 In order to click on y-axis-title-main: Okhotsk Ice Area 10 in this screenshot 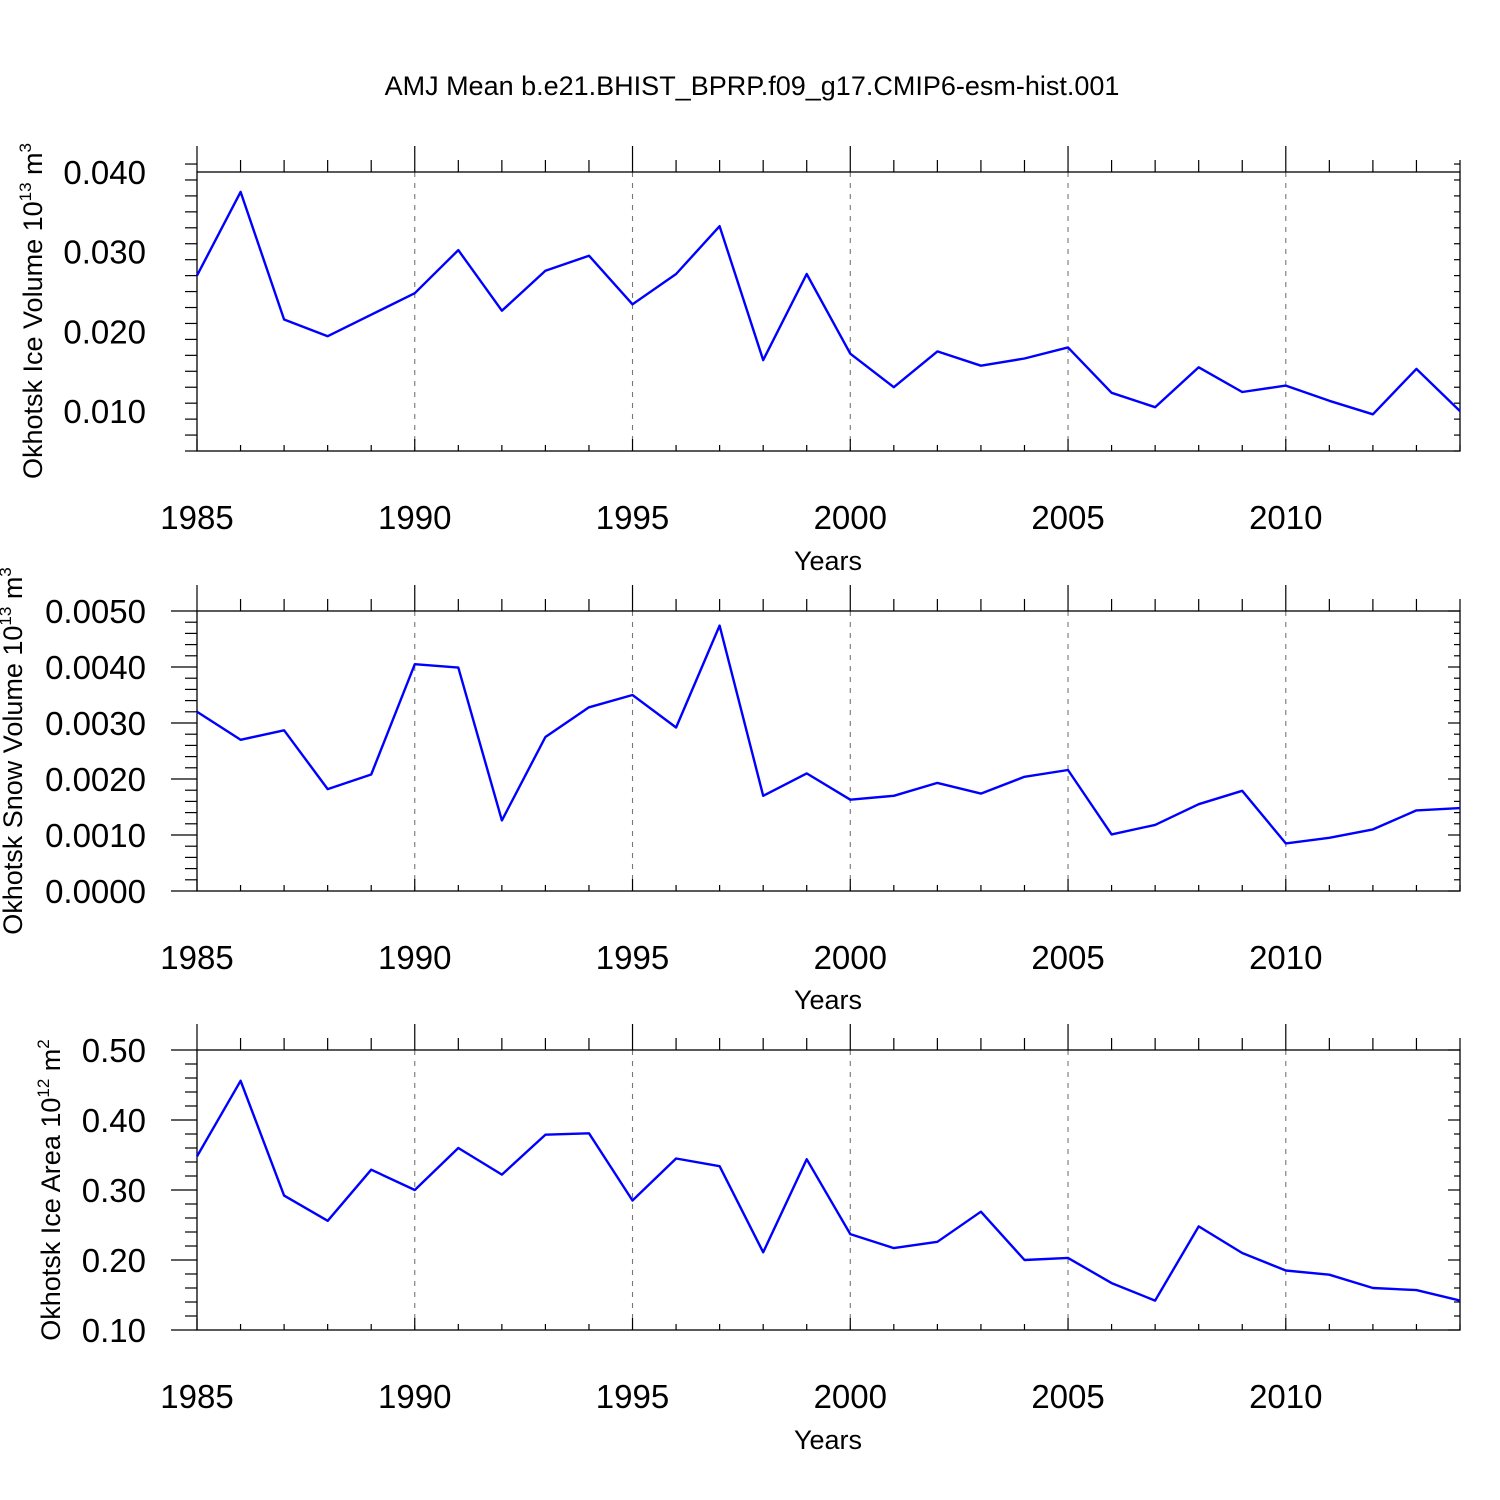, I will do `click(51, 1219)`.